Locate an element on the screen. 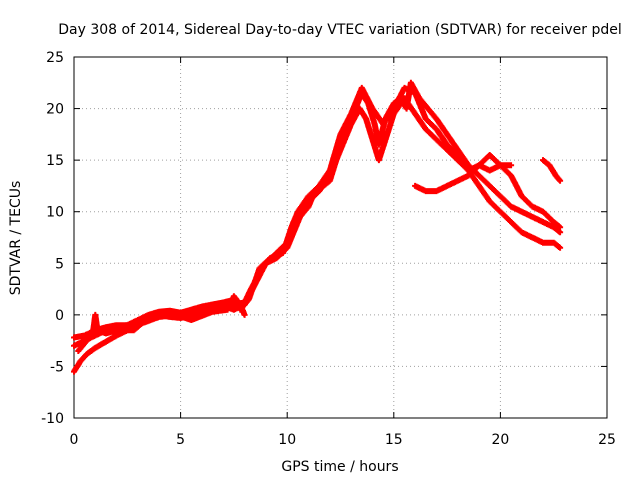 Image resolution: width=640 pixels, height=480 pixels. x-axis-label: GPS time / hours is located at coordinates (339, 467).